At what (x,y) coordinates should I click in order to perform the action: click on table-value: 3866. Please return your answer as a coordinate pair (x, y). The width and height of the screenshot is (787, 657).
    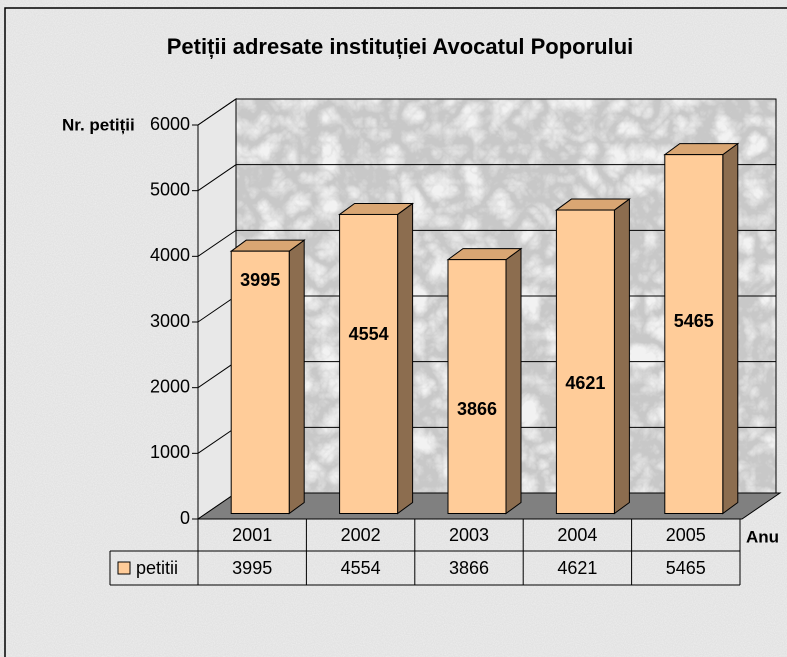
    Looking at the image, I should click on (469, 568).